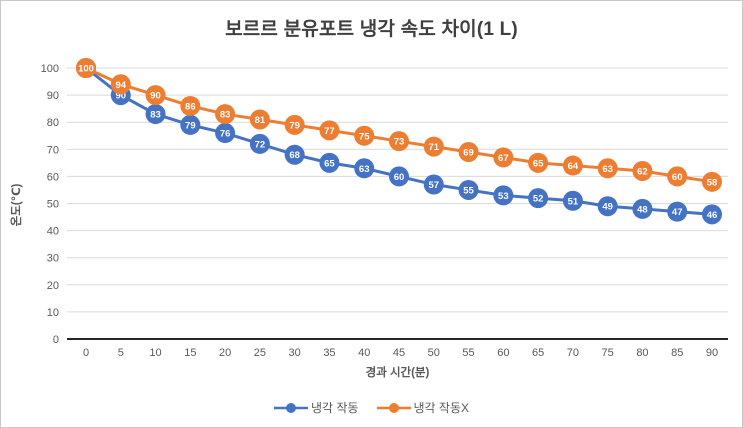  What do you see at coordinates (50, 69) in the screenshot?
I see `y-tick-label: 100` at bounding box center [50, 69].